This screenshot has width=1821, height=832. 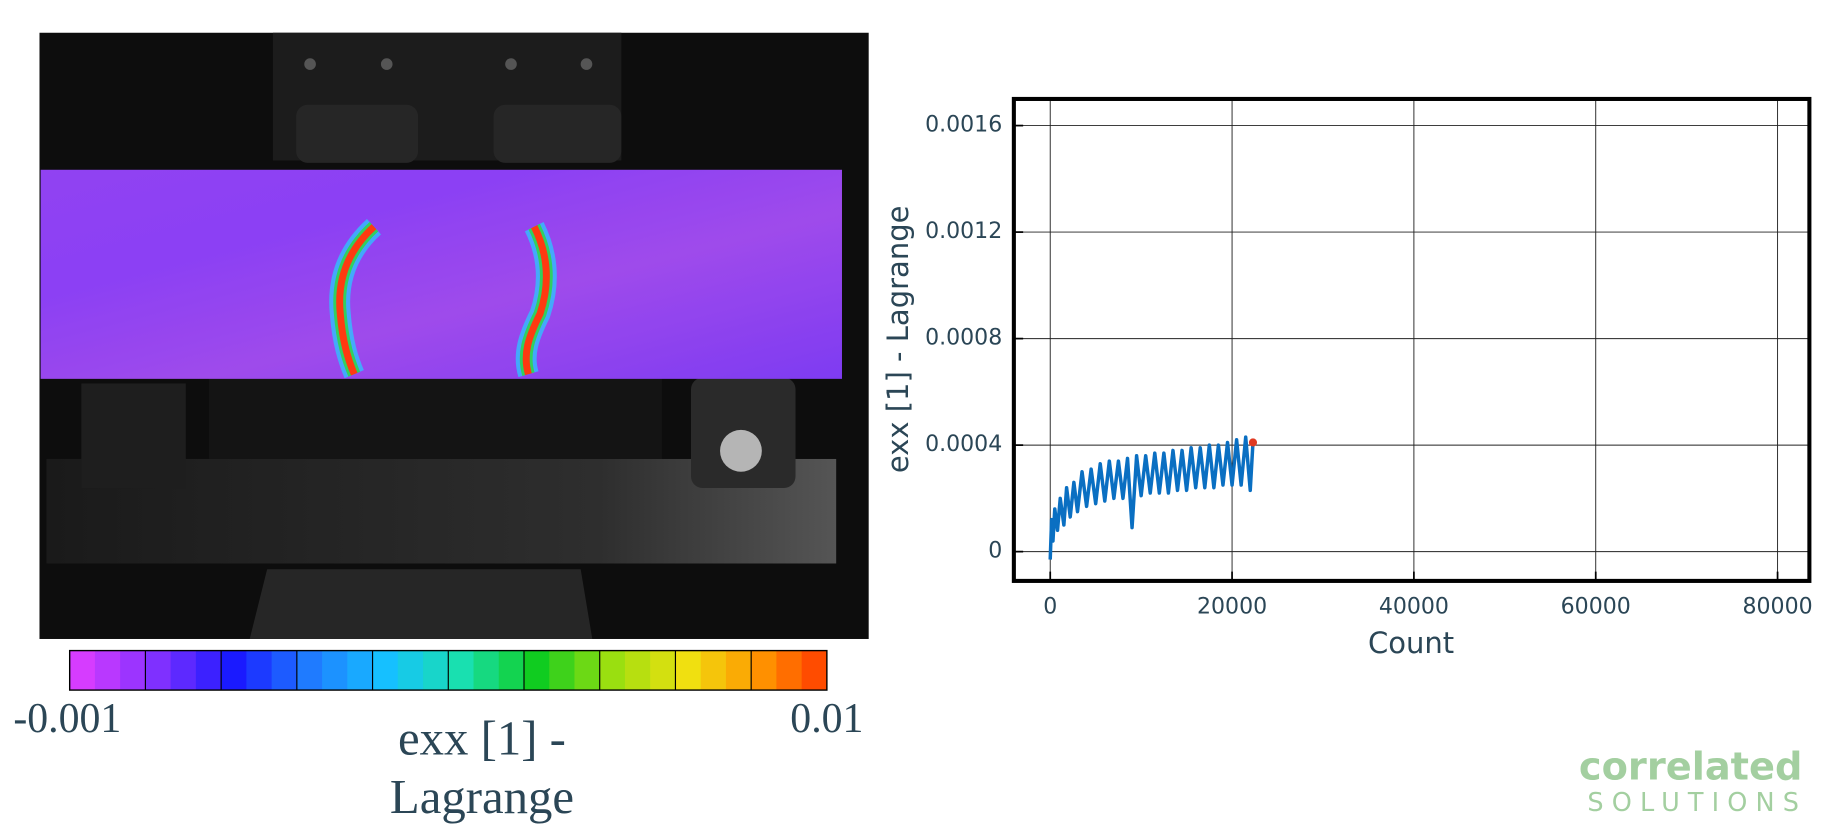 I want to click on data-line, so click(x=1151, y=497).